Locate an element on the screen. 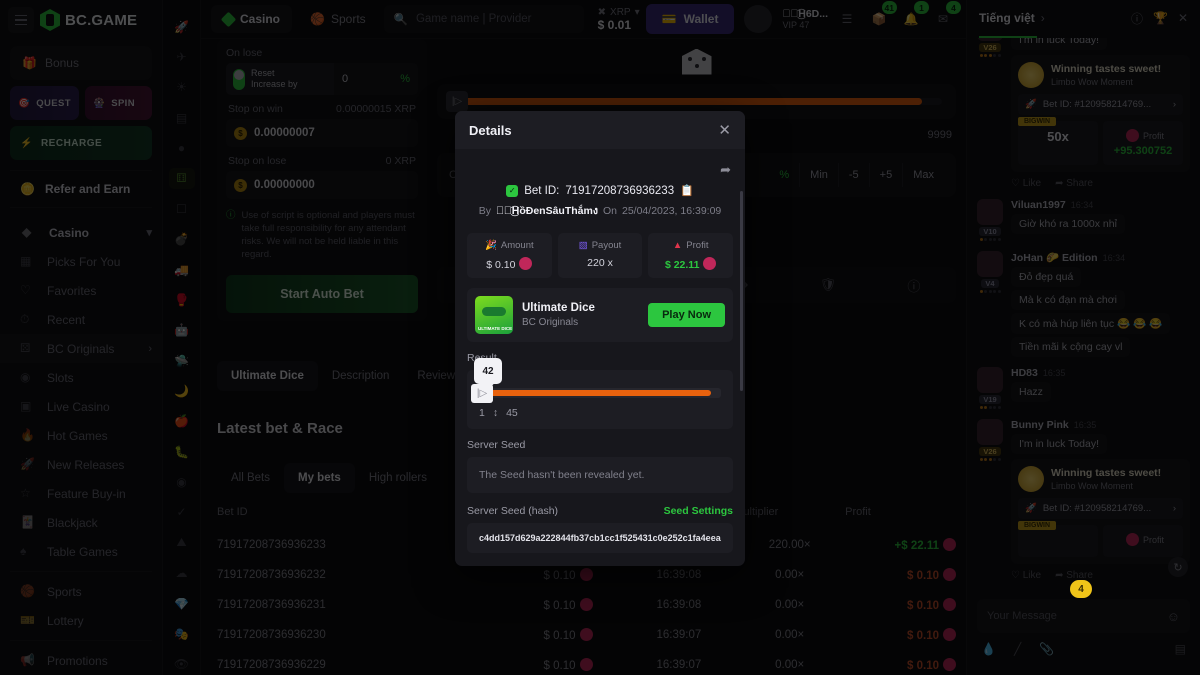 This screenshot has height=675, width=1200. wallet-button: 💳 Wallet is located at coordinates (690, 19).